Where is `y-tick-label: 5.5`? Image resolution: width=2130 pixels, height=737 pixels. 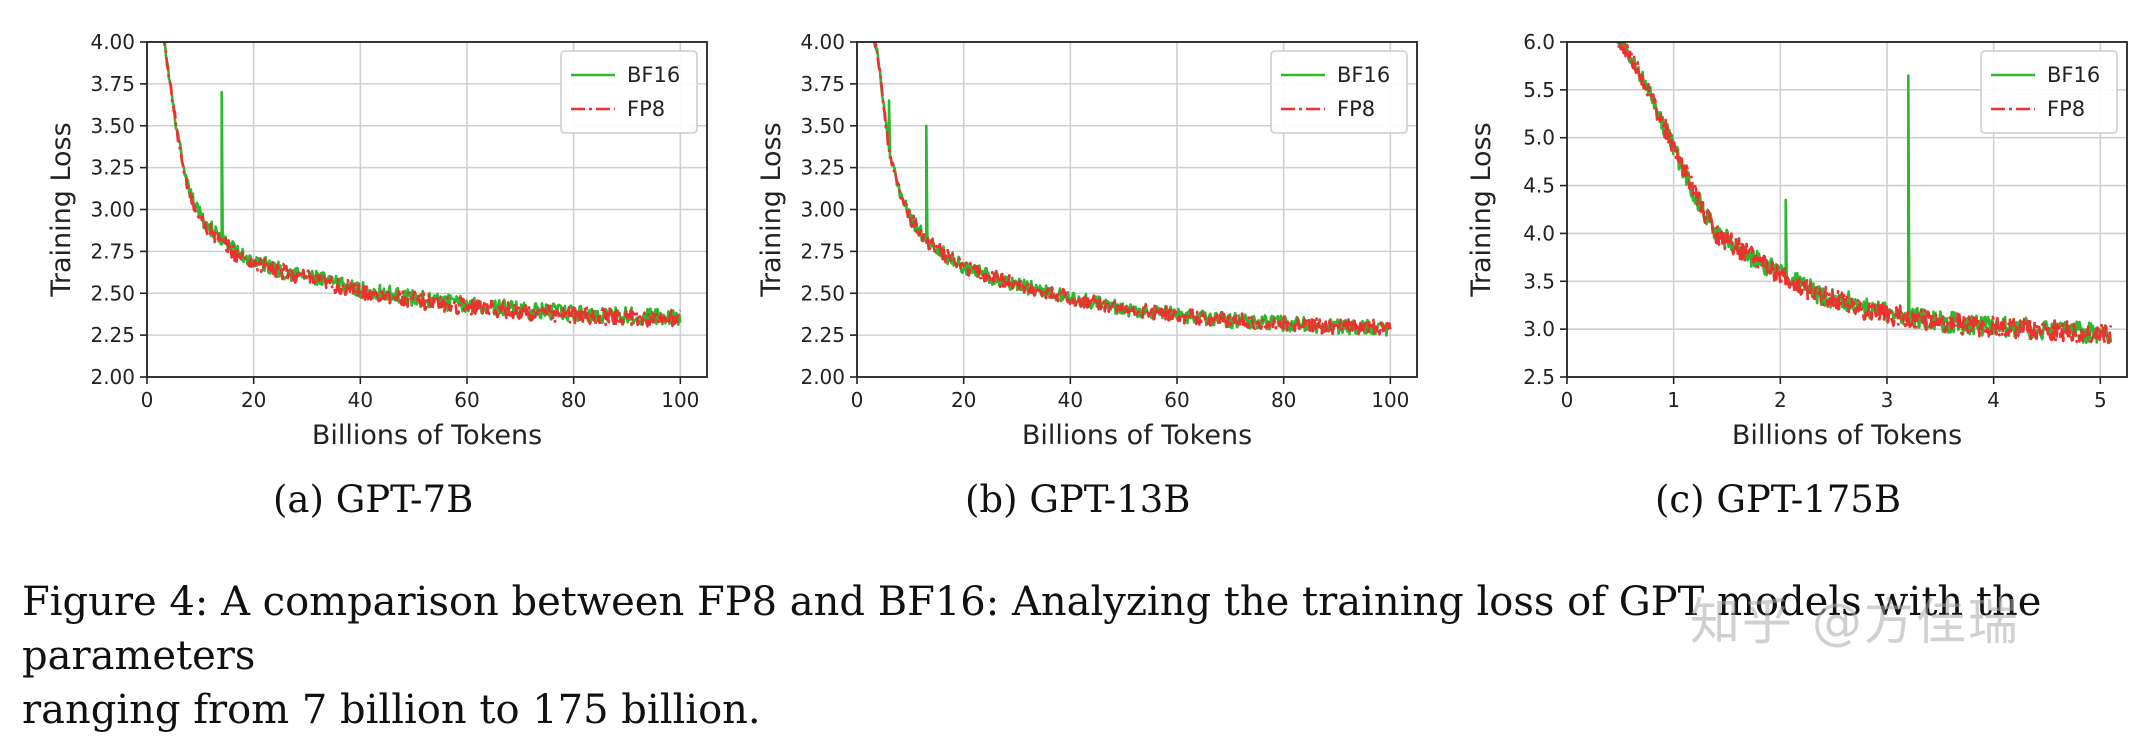
y-tick-label: 5.5 is located at coordinates (1539, 90).